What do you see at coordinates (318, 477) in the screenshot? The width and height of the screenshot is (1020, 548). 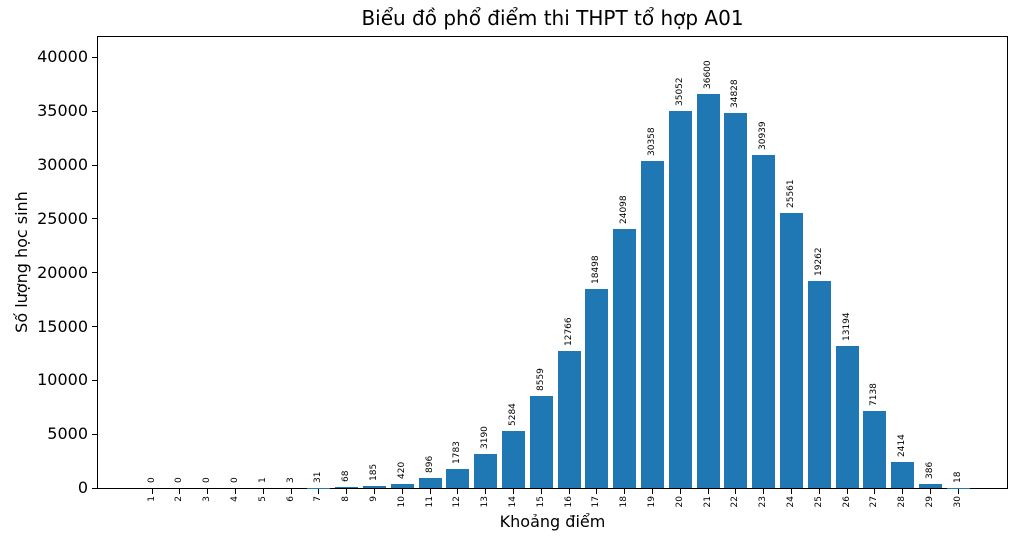 I see `bar-value-label: 31` at bounding box center [318, 477].